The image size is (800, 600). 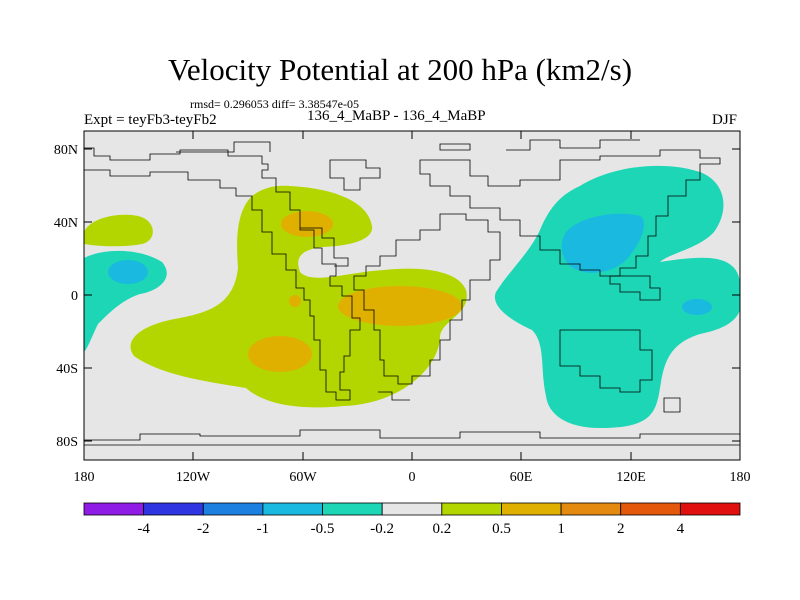 What do you see at coordinates (603, 243) in the screenshot?
I see `negative-core-indian-ocean` at bounding box center [603, 243].